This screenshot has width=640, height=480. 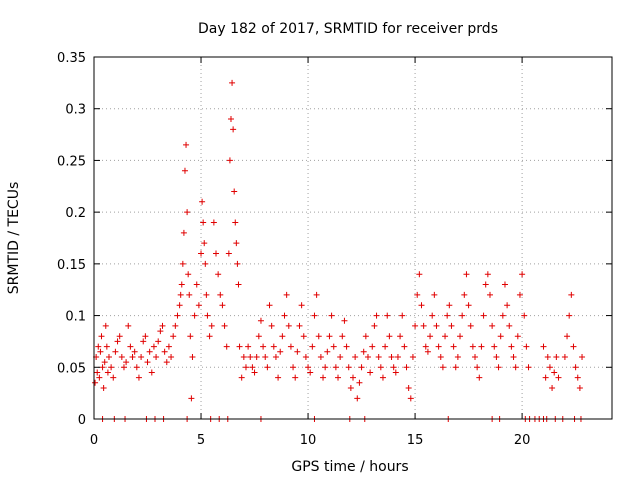 I want to click on x-tick-label: 10, so click(x=308, y=440).